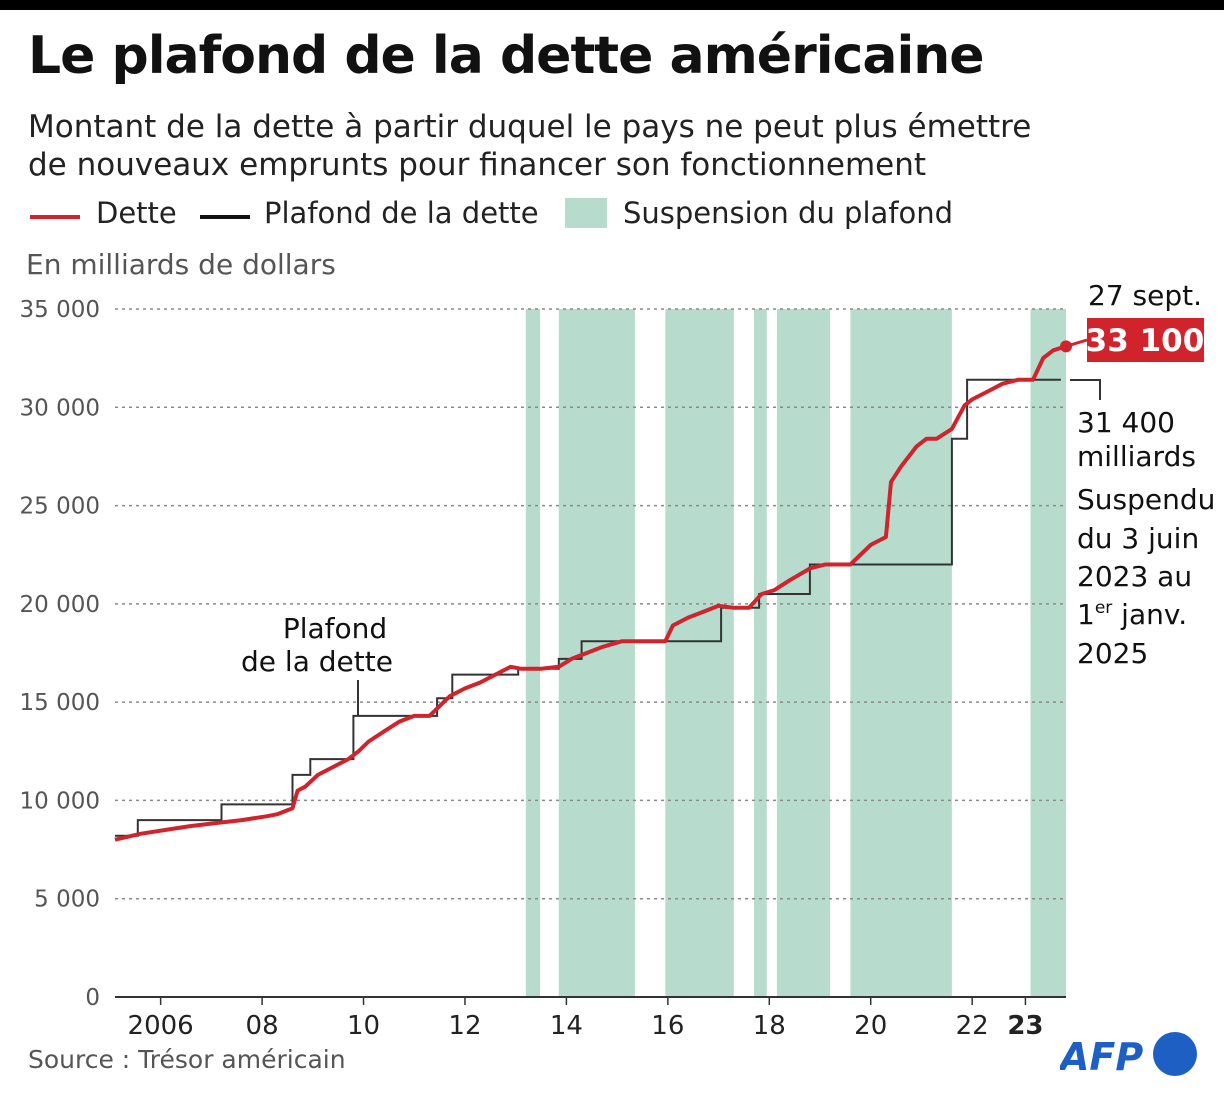 The height and width of the screenshot is (1098, 1224). I want to click on y-tick-label: 35 000, so click(60, 310).